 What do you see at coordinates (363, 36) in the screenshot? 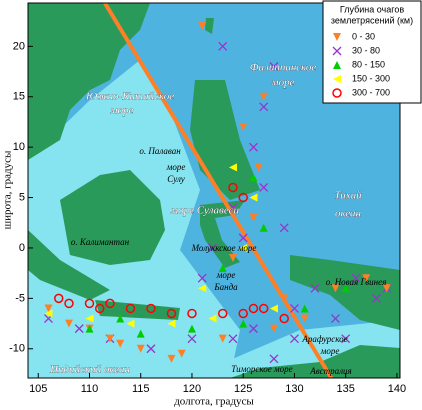
I see `legend-label: 0 - 30` at bounding box center [363, 36].